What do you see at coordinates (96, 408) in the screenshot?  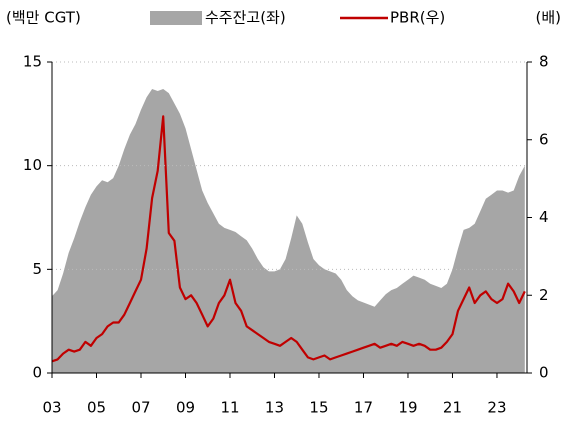 I see `x-tick-label: 05` at bounding box center [96, 408].